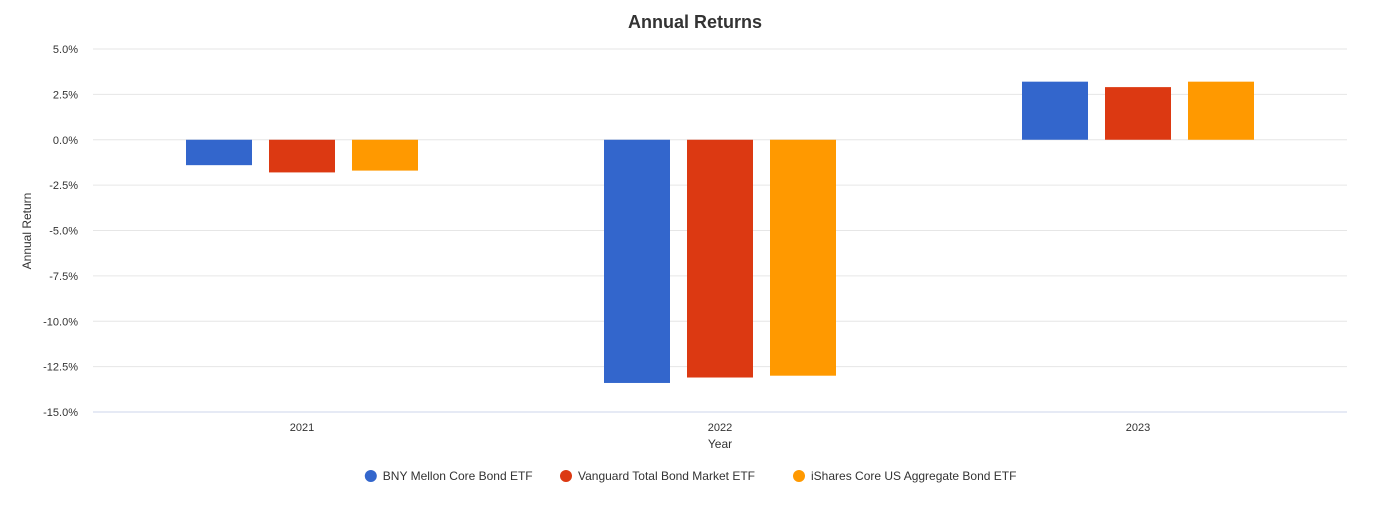 Image resolution: width=1390 pixels, height=506 pixels. What do you see at coordinates (458, 476) in the screenshot?
I see `legend-label: BNY Mellon Core Bond ETF` at bounding box center [458, 476].